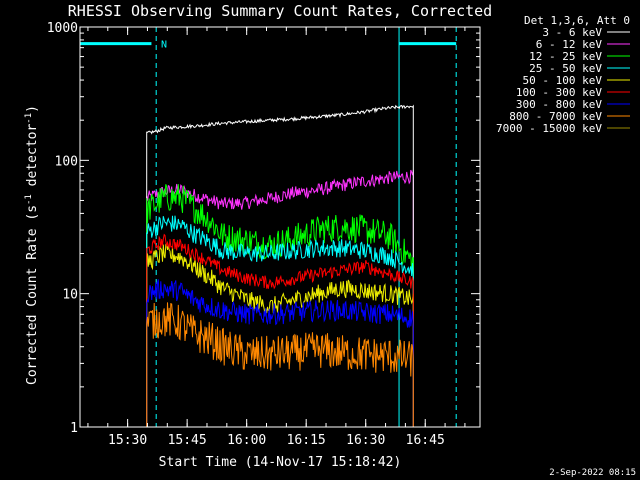 This screenshot has width=640, height=480. What do you see at coordinates (29, 118) in the screenshot?
I see `y-axis-label-exponent-2: -1` at bounding box center [29, 118].